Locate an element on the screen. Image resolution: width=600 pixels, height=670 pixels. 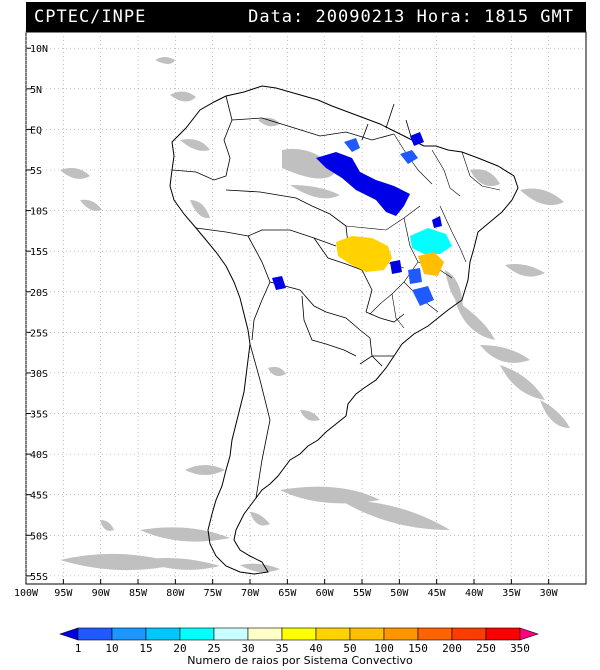
lon-label: 65W is located at coordinates (287, 593).